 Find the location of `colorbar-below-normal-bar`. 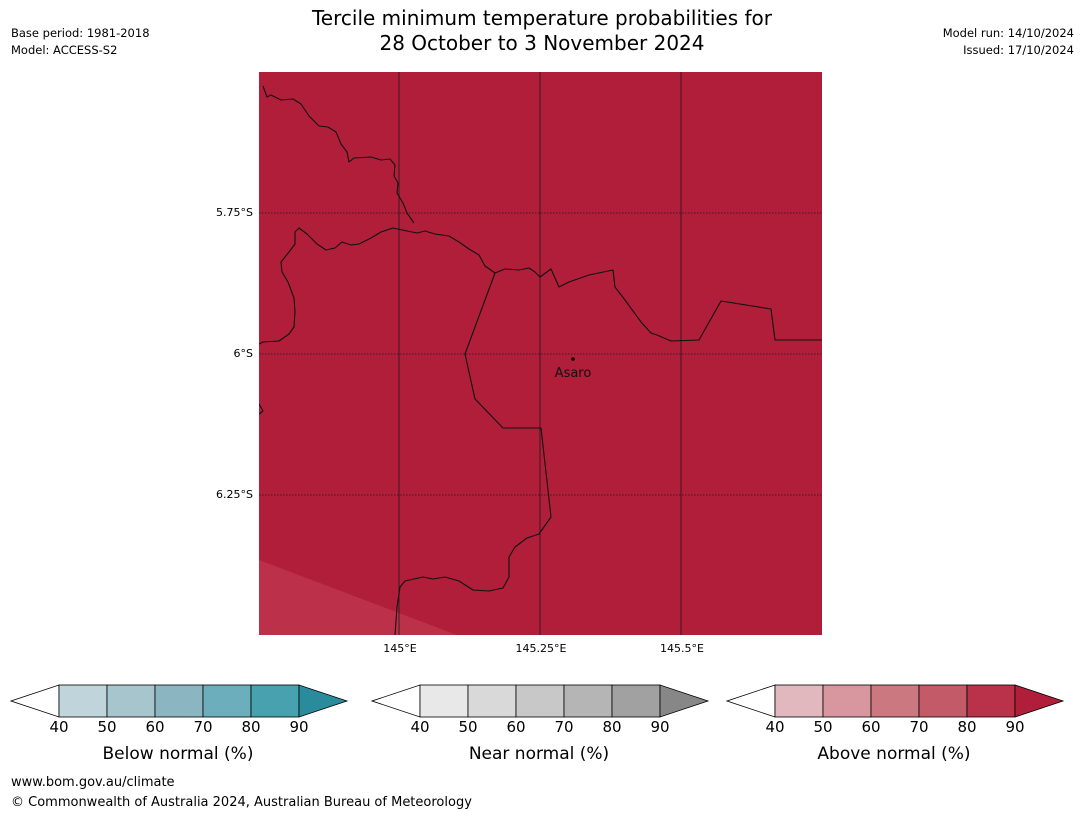

colorbar-below-normal-bar is located at coordinates (179, 701).